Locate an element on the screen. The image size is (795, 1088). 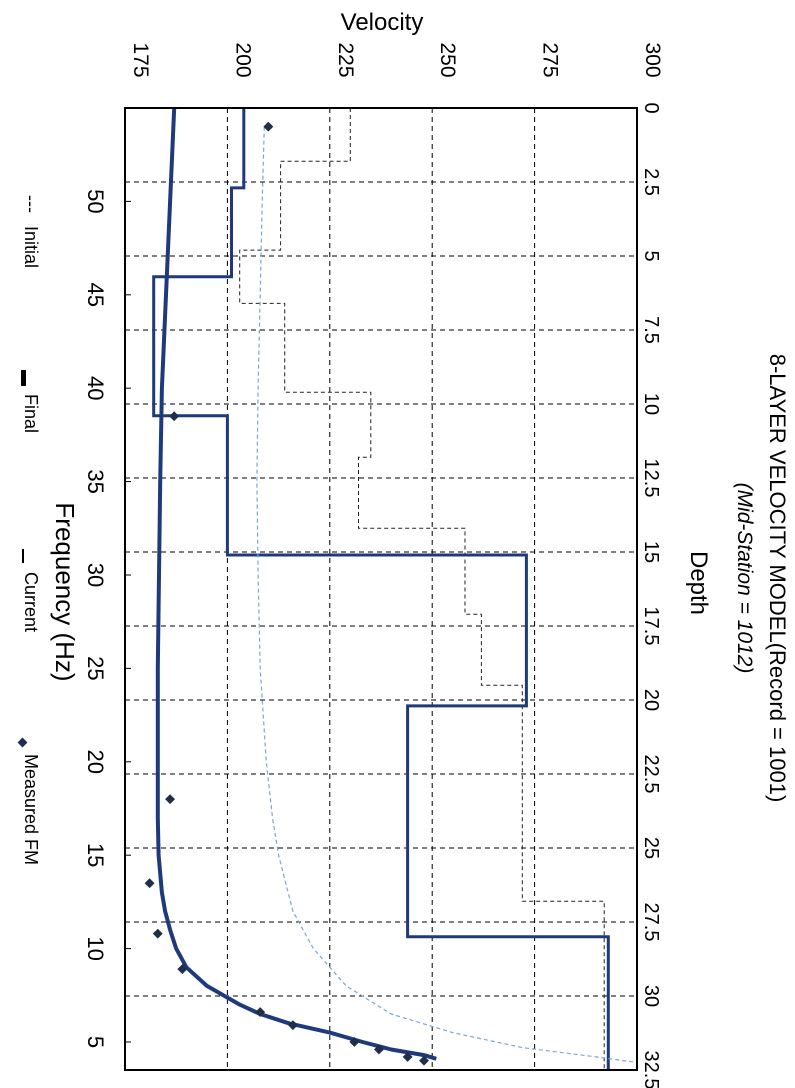
frequency-tick-label: 25 is located at coordinates (95, 668).